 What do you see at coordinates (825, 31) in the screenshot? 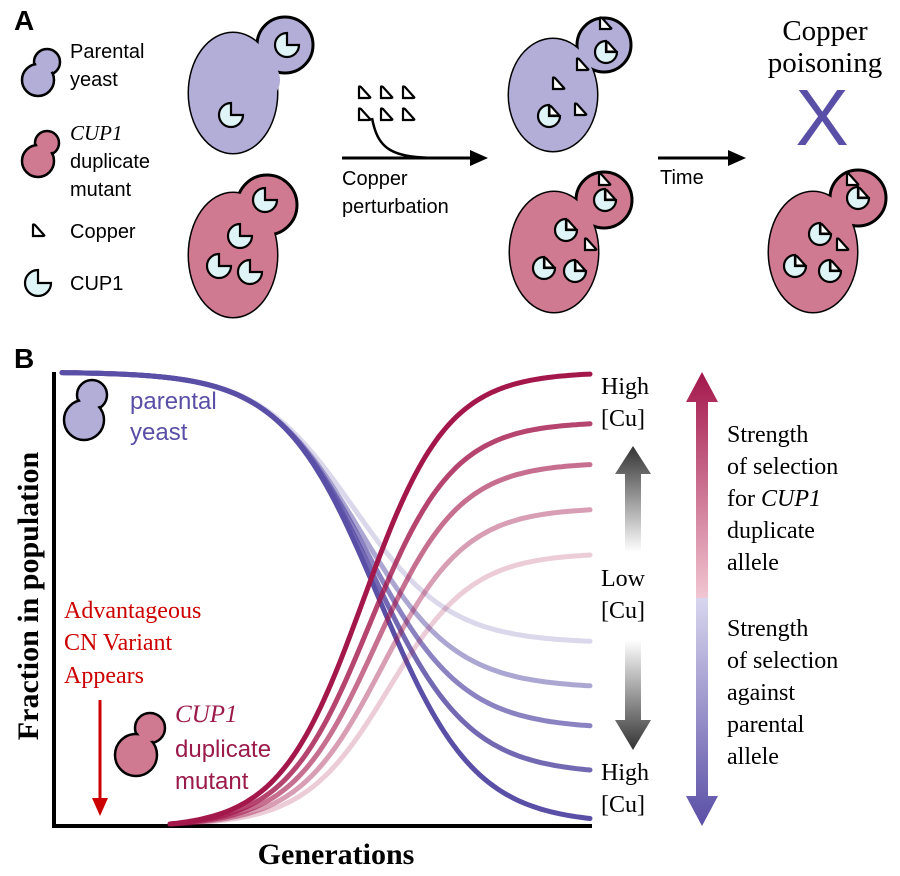
I see `poisoning-label-1: Copper` at bounding box center [825, 31].